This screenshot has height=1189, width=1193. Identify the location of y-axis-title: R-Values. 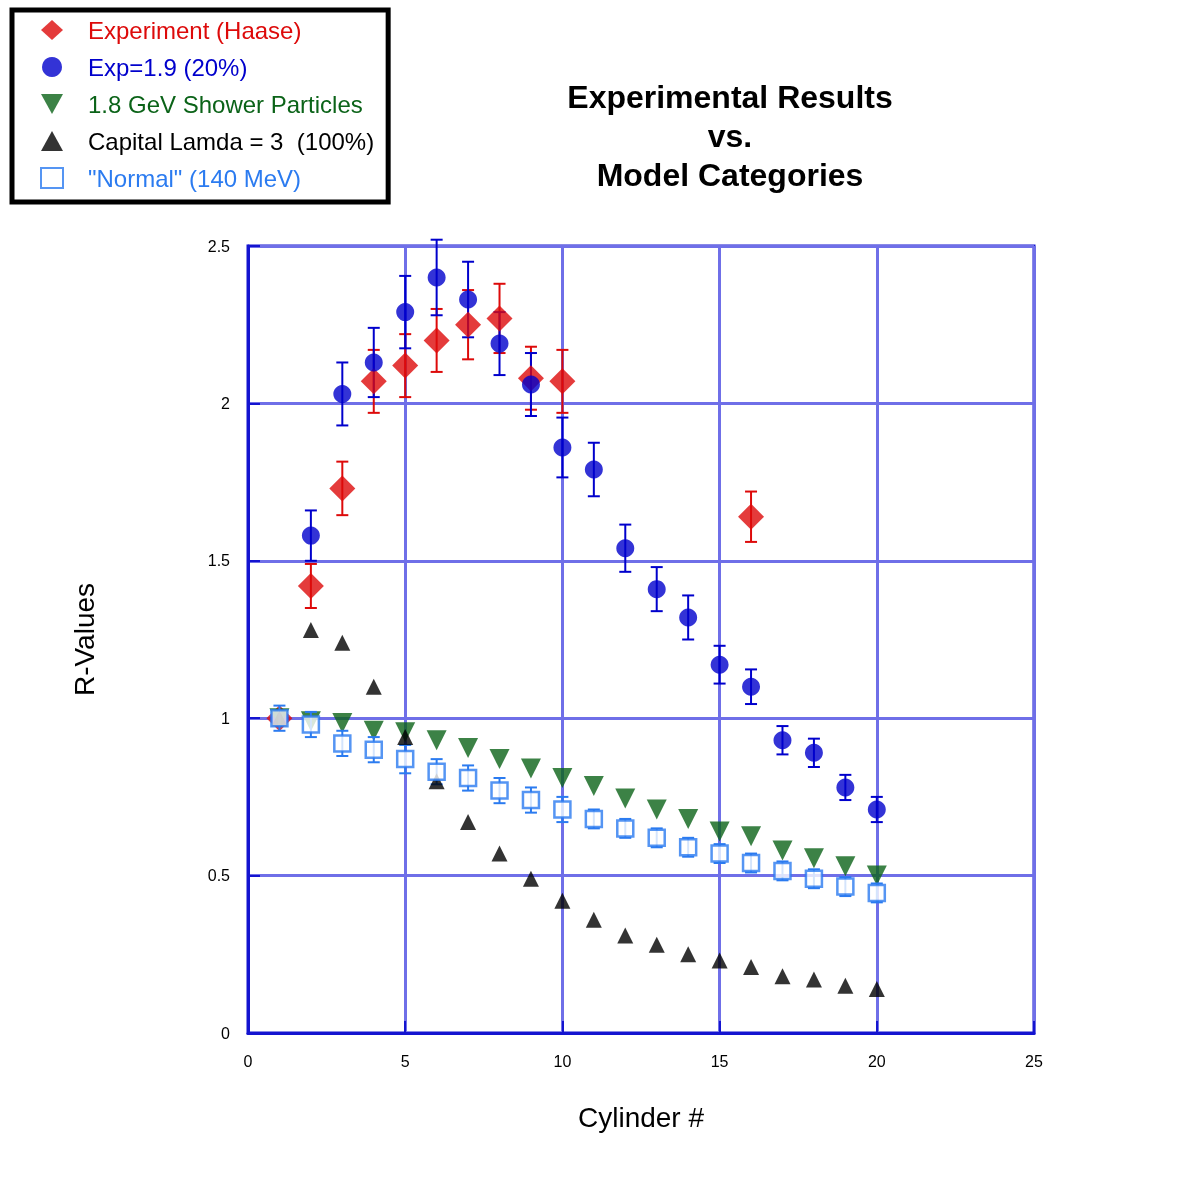
(84, 639).